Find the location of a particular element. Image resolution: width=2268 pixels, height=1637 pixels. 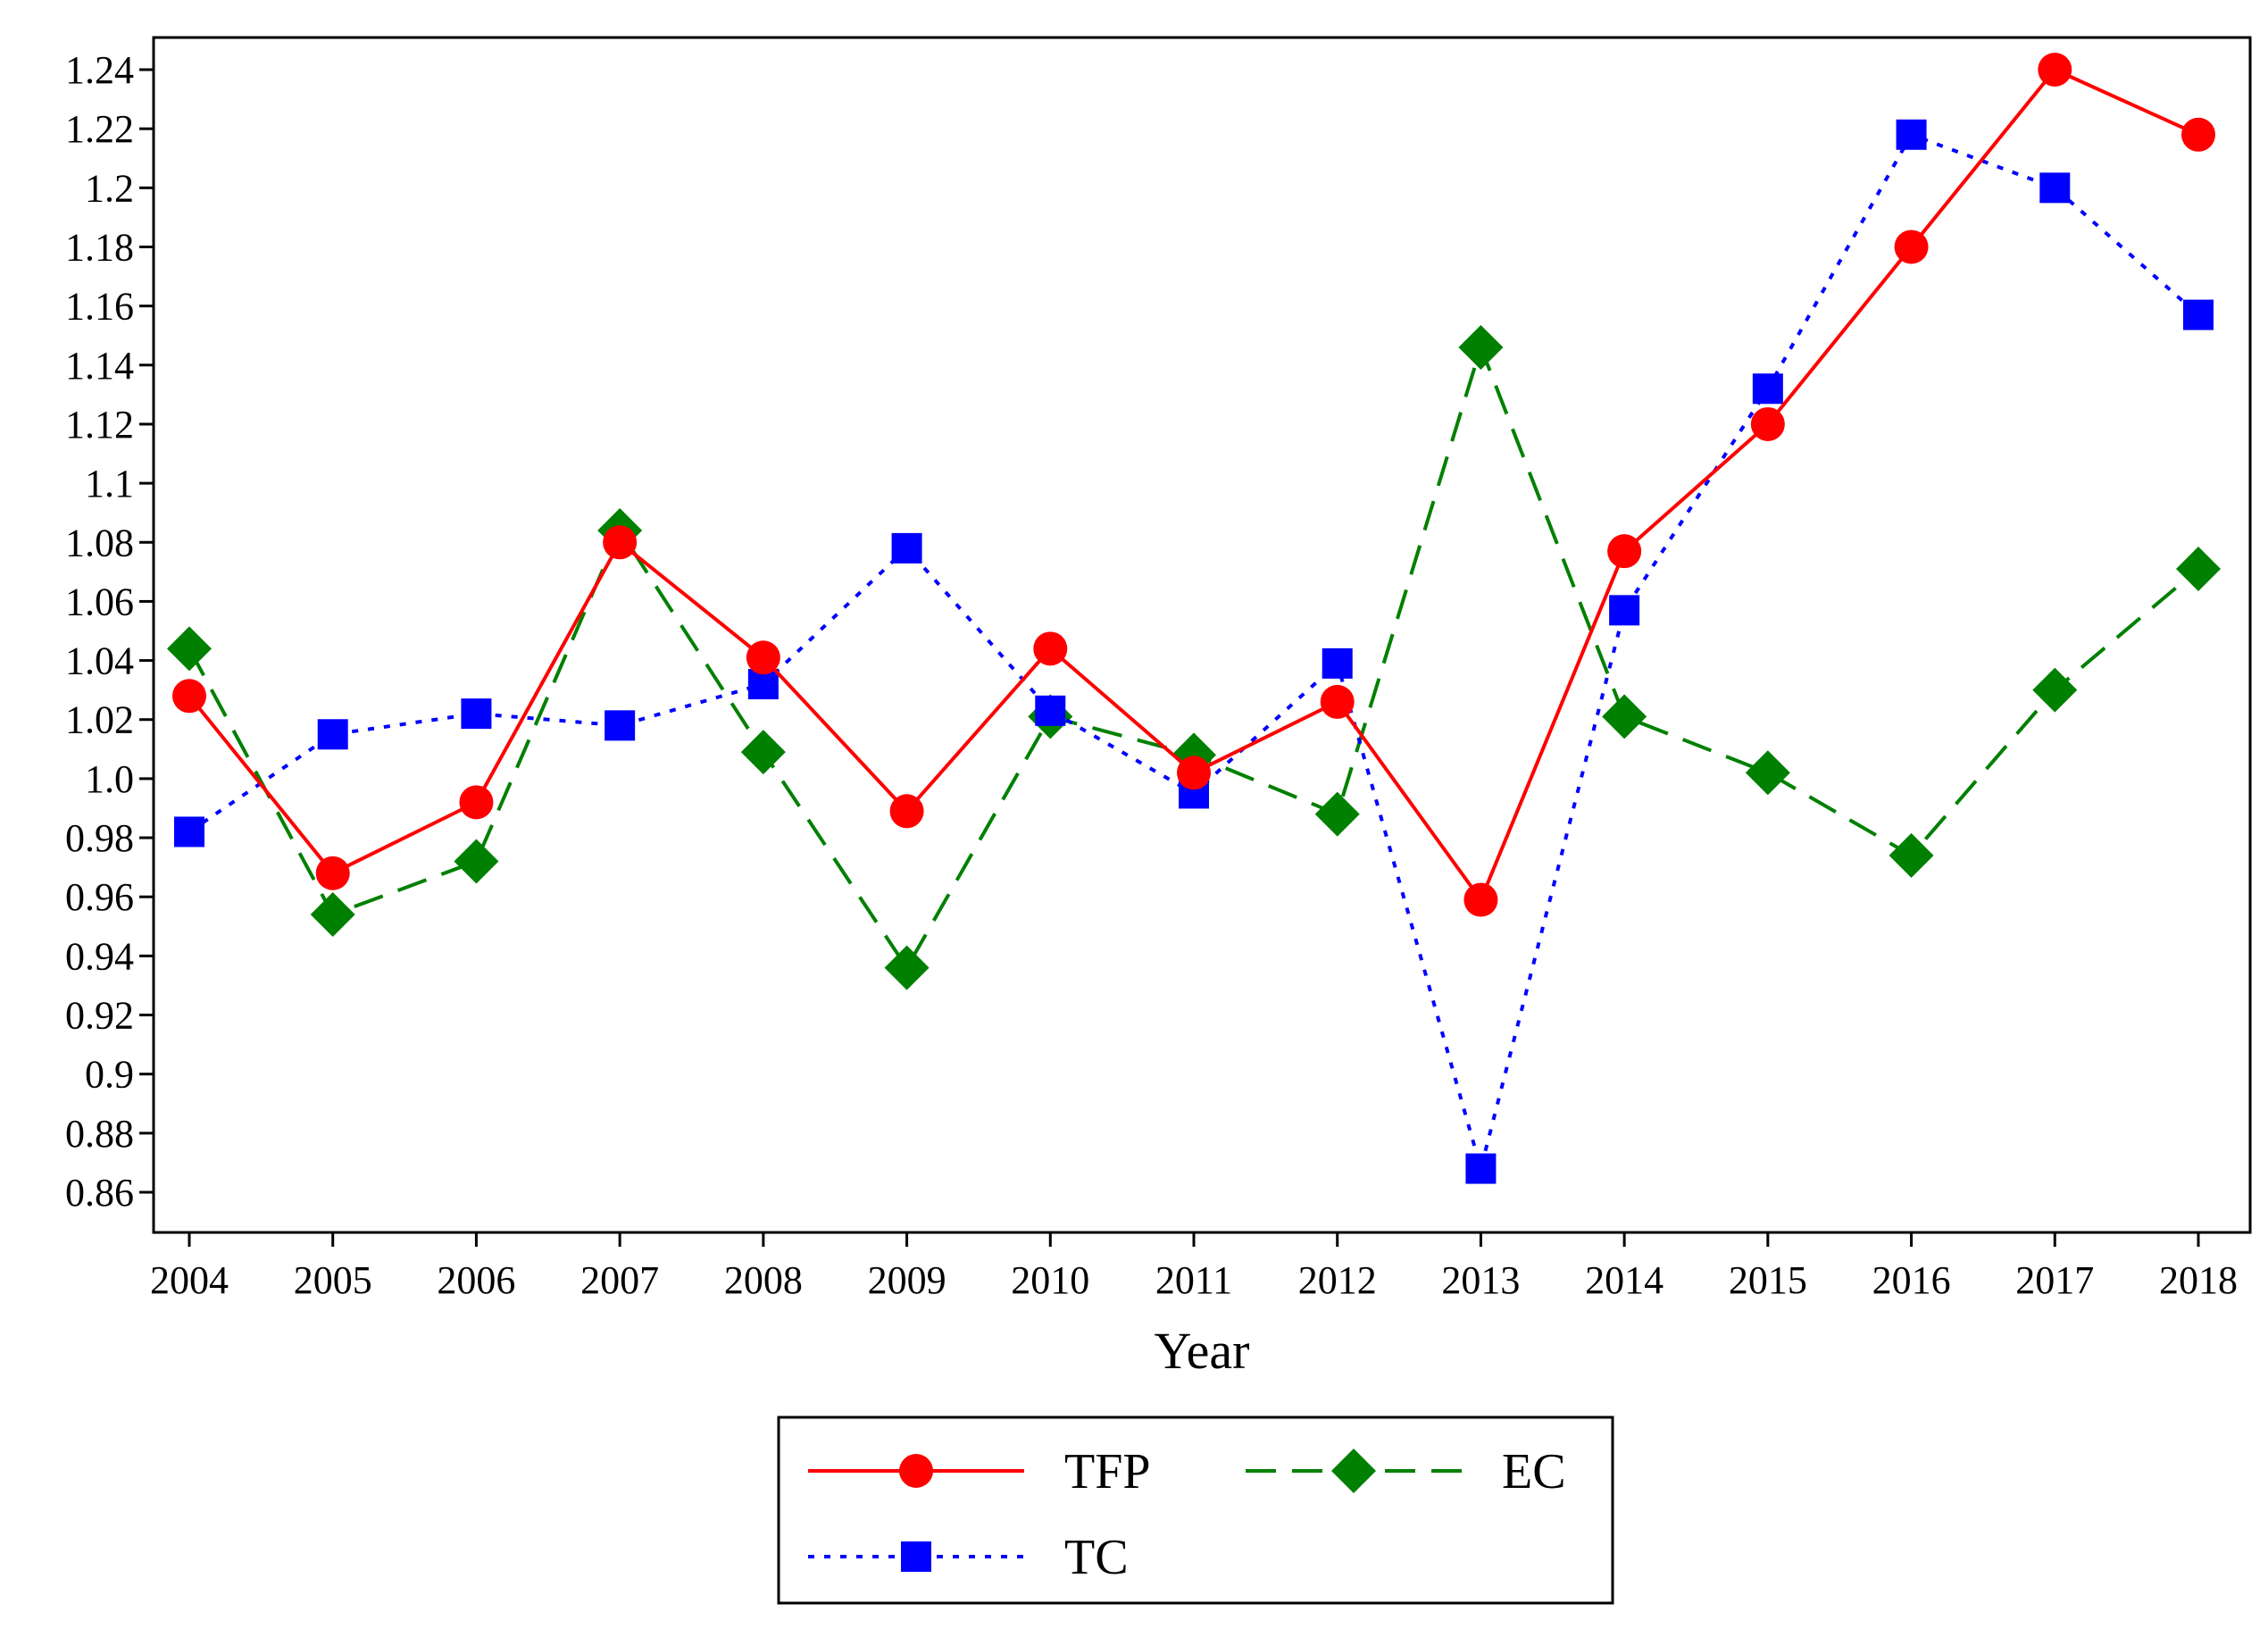

y-tick-label: 1.2 is located at coordinates (109, 188).